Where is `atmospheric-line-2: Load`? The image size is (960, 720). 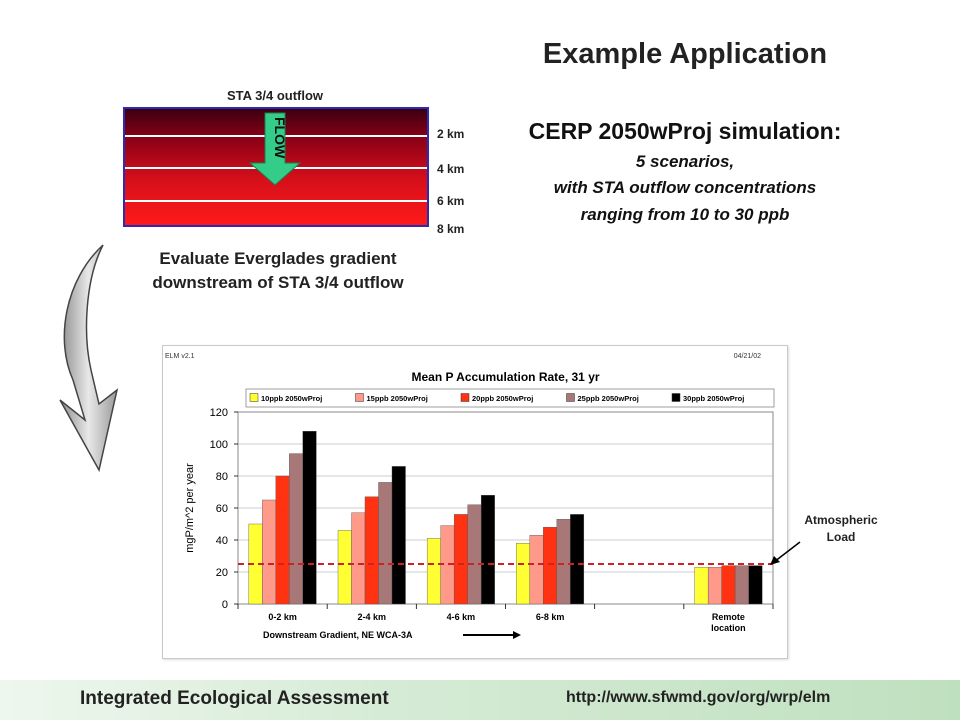
atmospheric-line-2: Load is located at coordinates (841, 537).